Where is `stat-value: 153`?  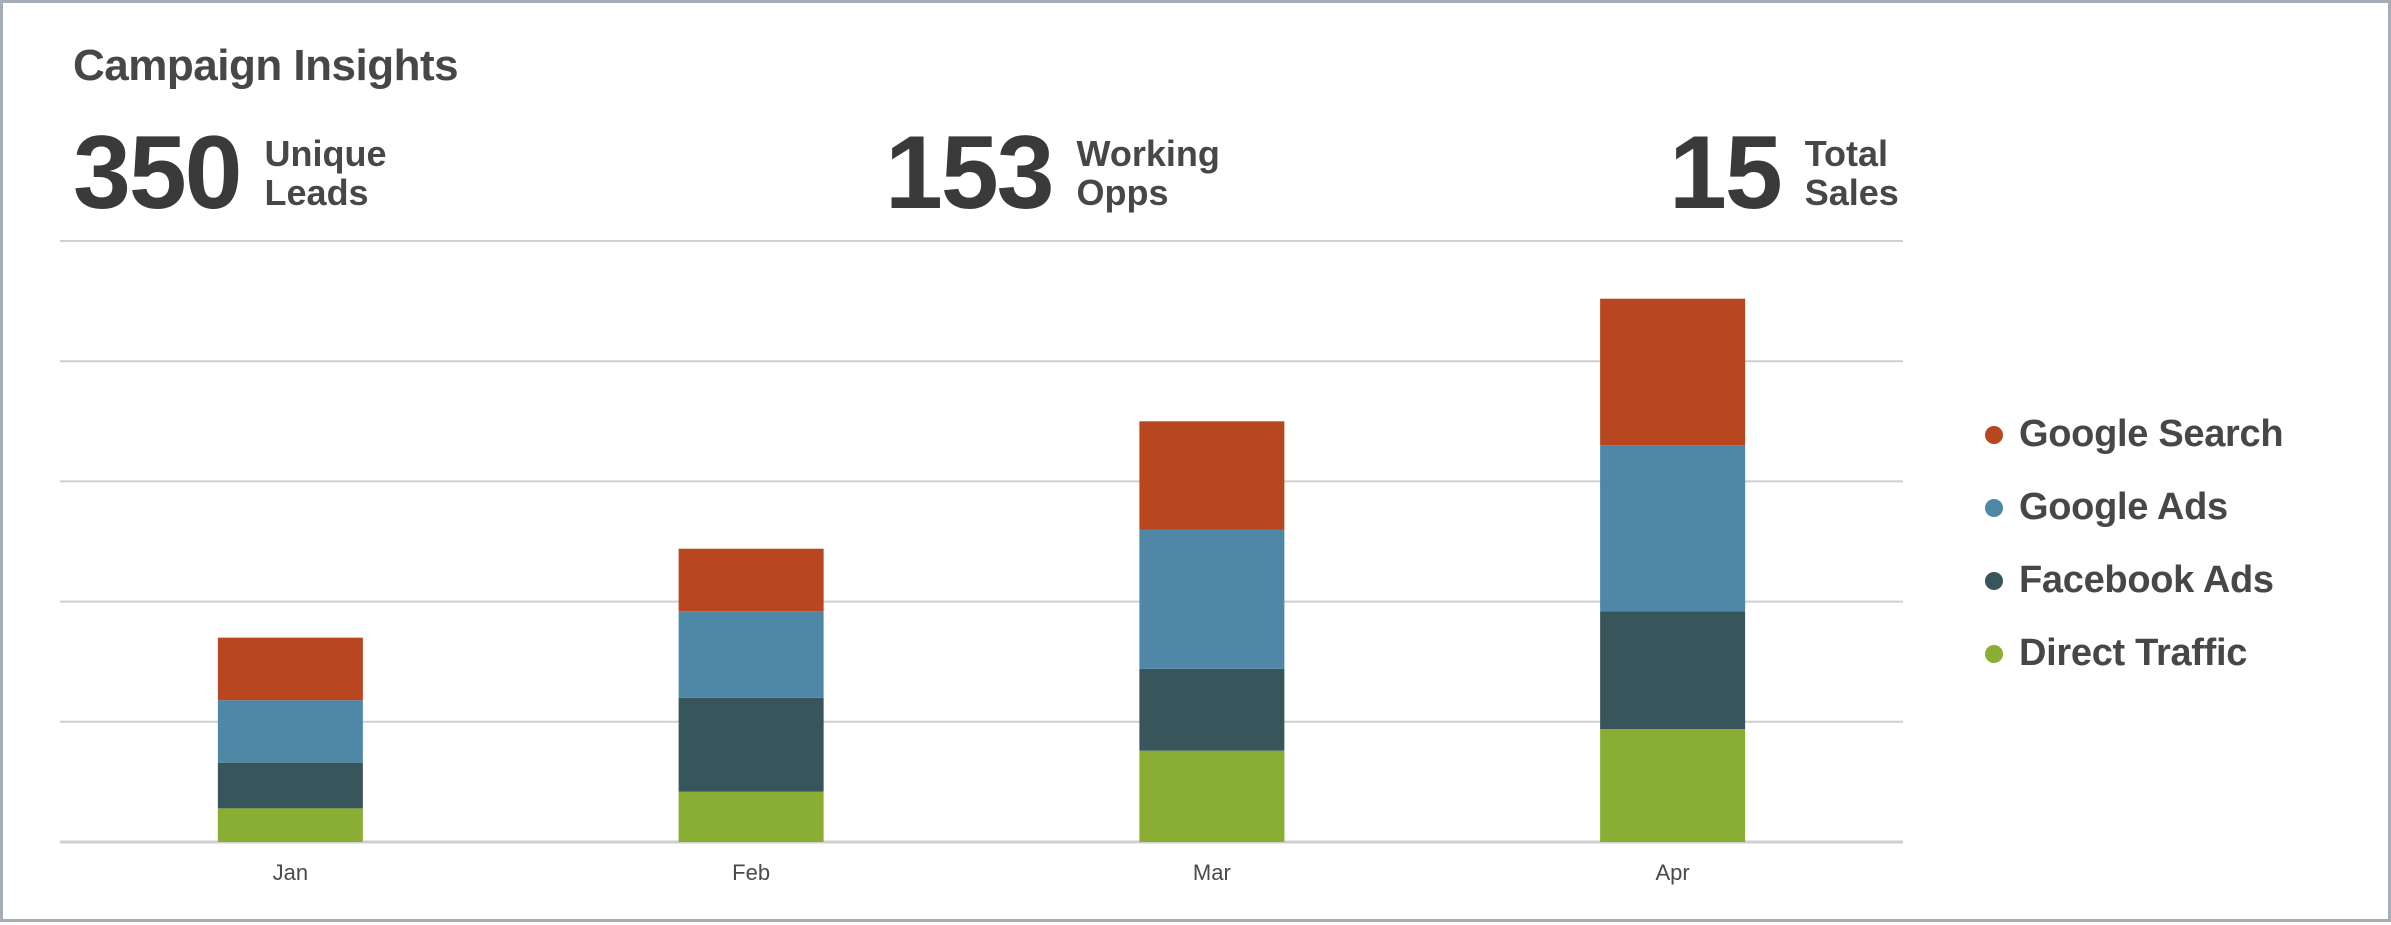
stat-value: 153 is located at coordinates (970, 173).